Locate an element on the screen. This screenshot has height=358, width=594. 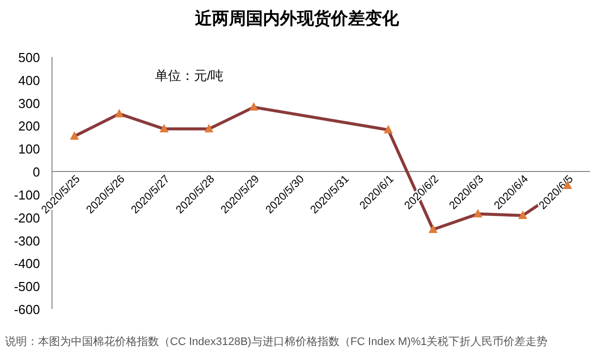
y-tick-label: -500 is located at coordinates (27, 286).